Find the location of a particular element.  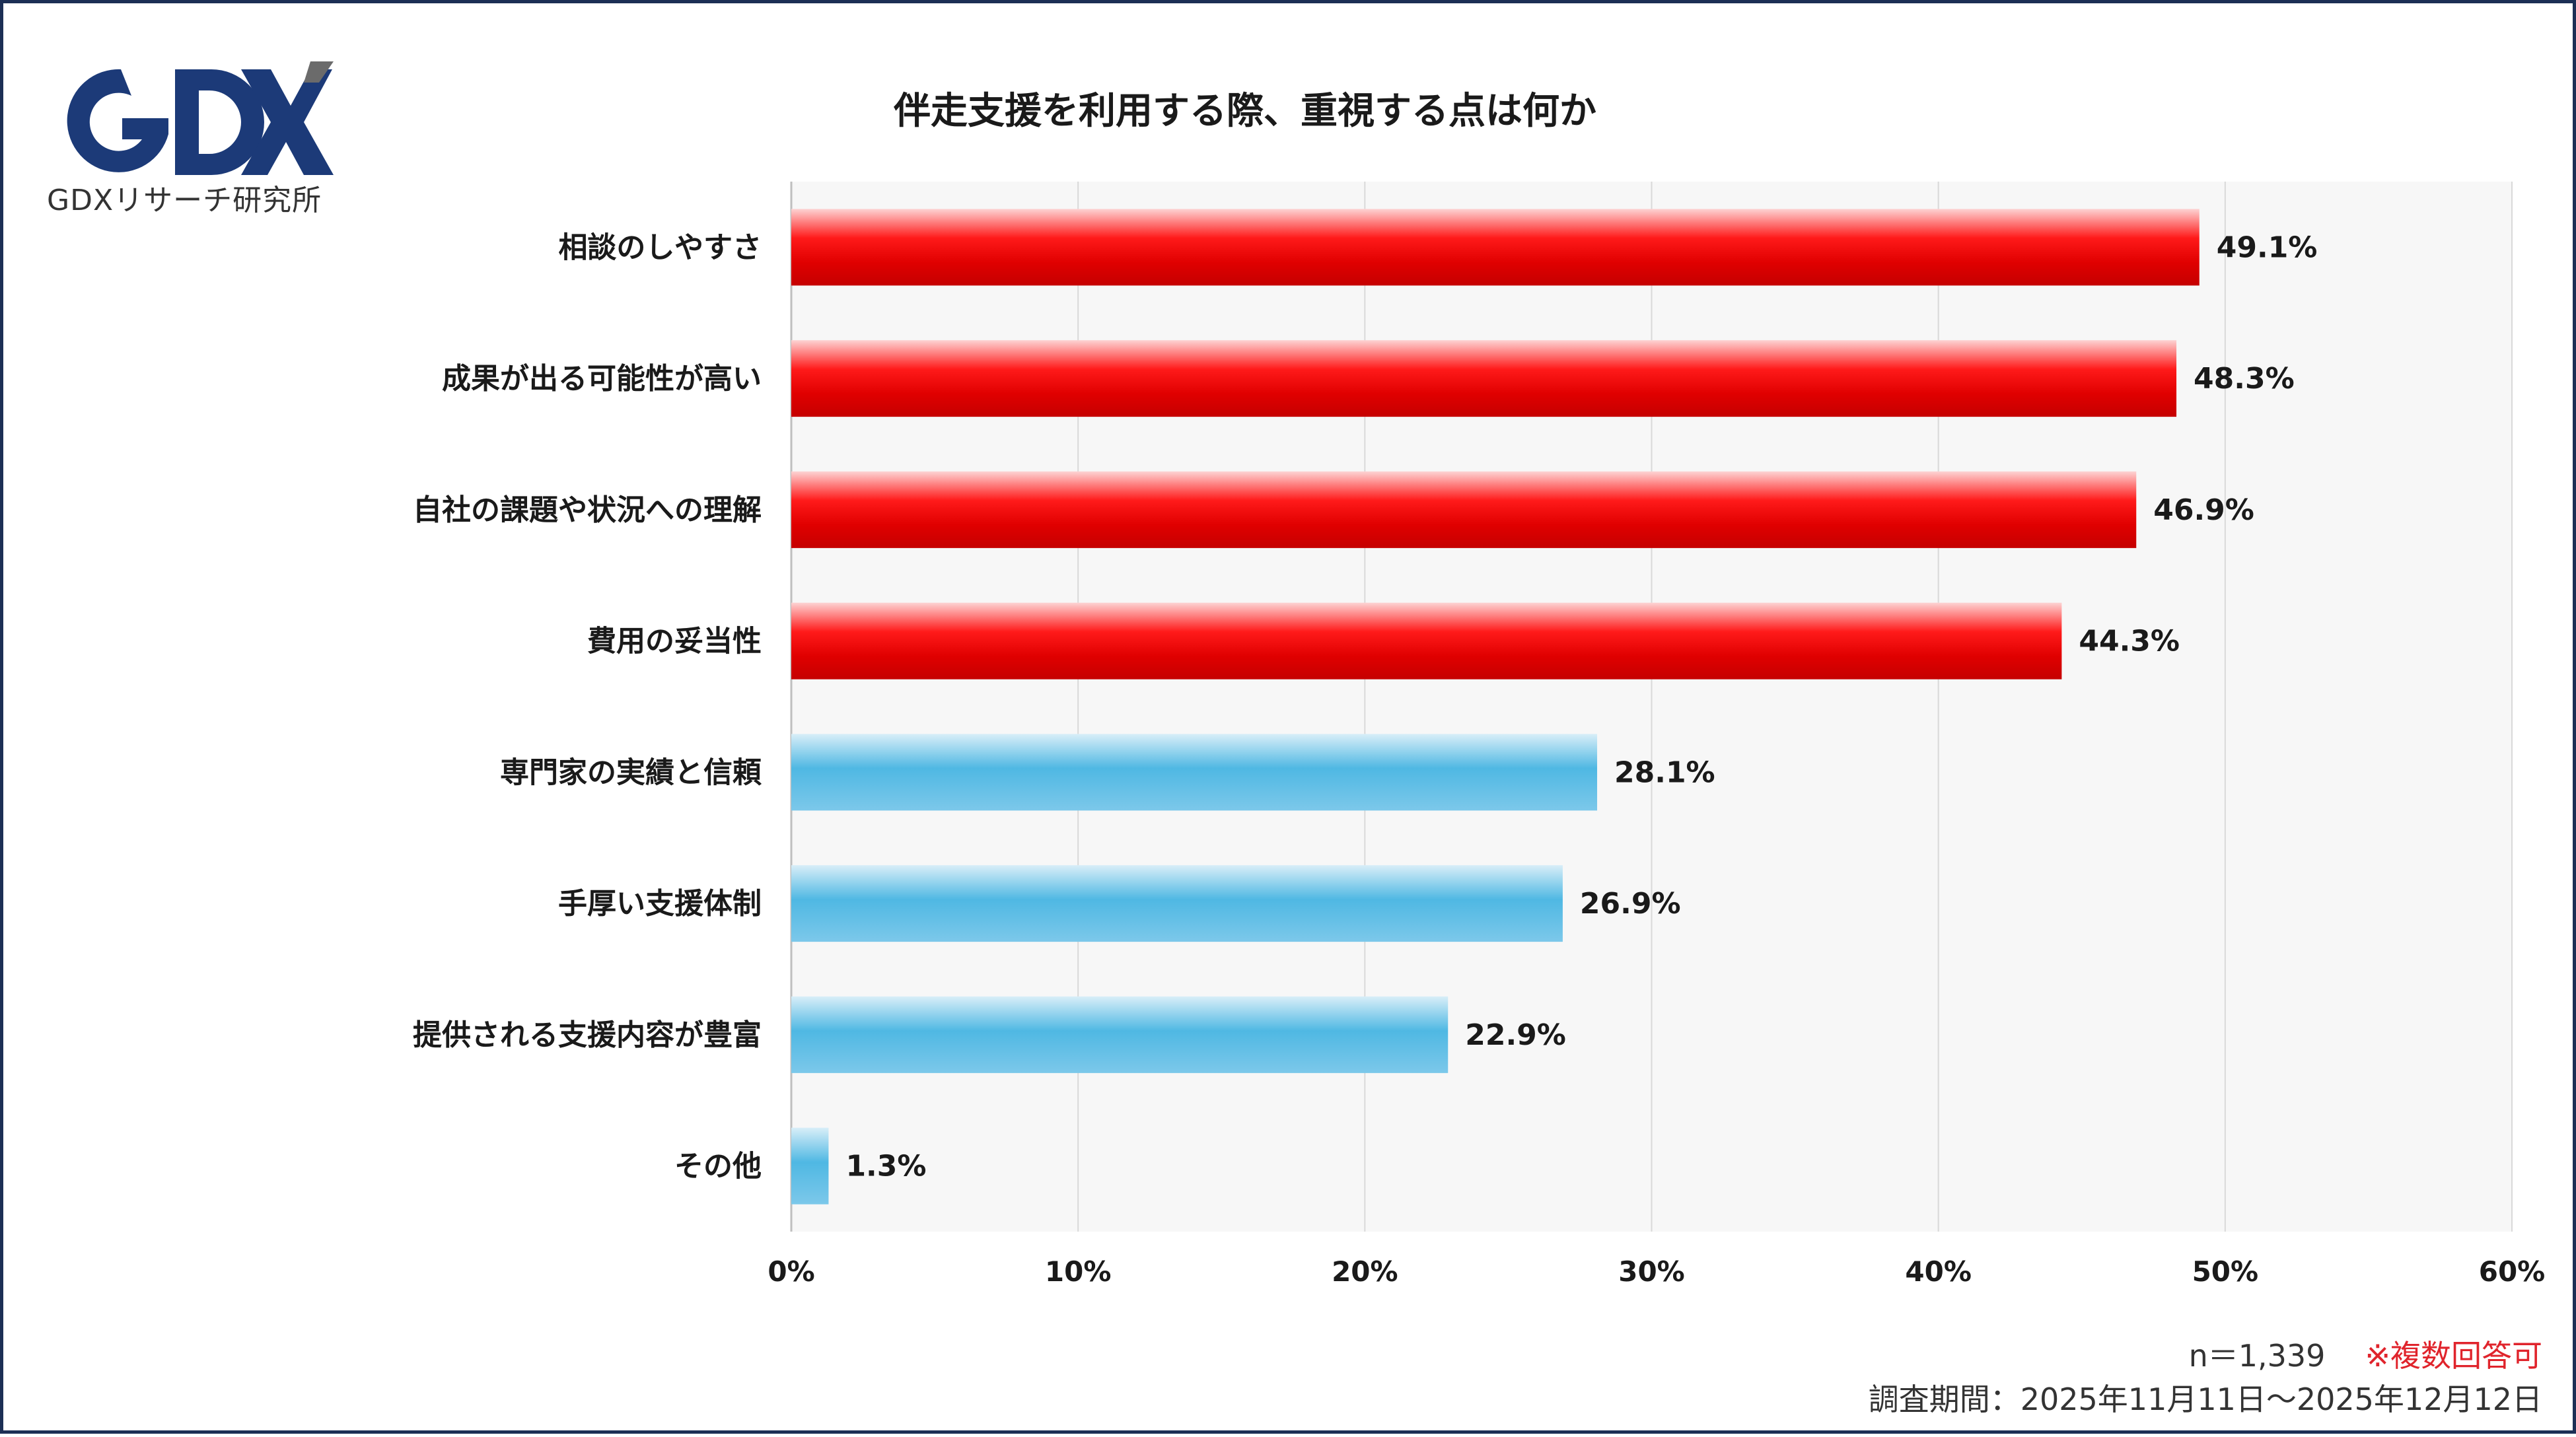

x-tick-label: 10% is located at coordinates (1078, 1271).